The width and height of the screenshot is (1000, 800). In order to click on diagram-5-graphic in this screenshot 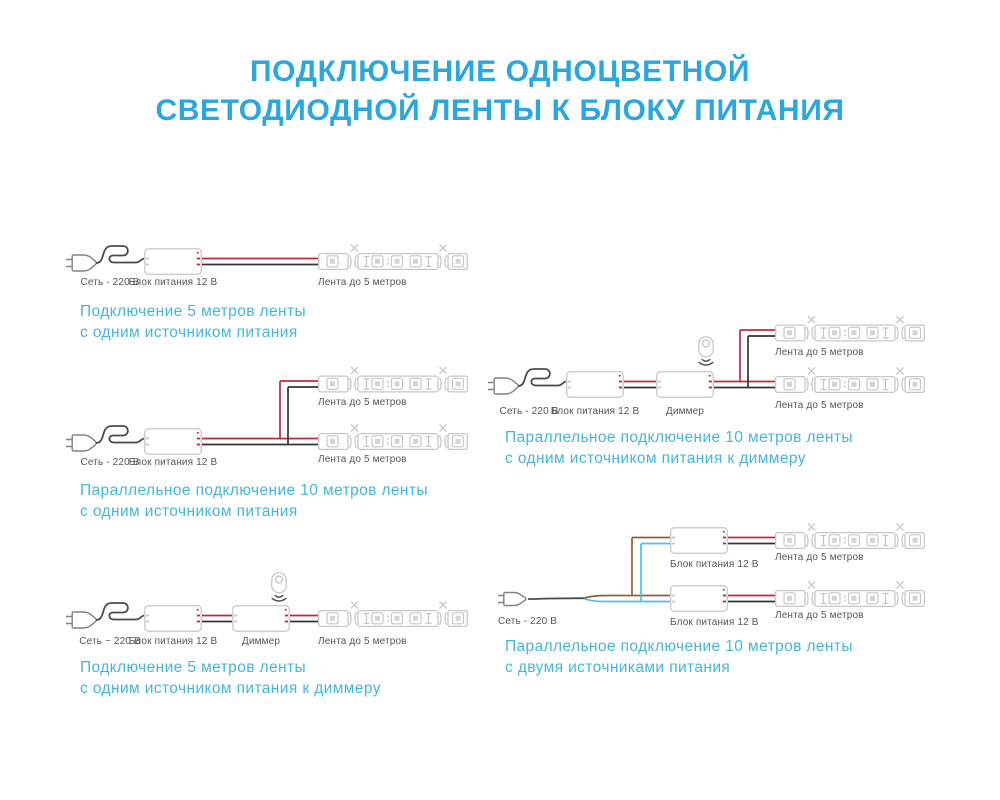, I will do `click(711, 567)`.